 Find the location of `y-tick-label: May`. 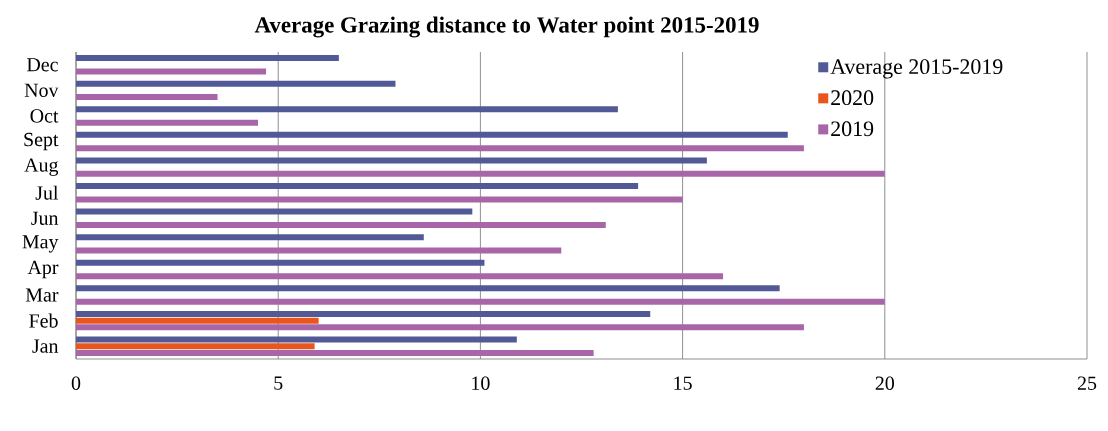

y-tick-label: May is located at coordinates (40, 244).